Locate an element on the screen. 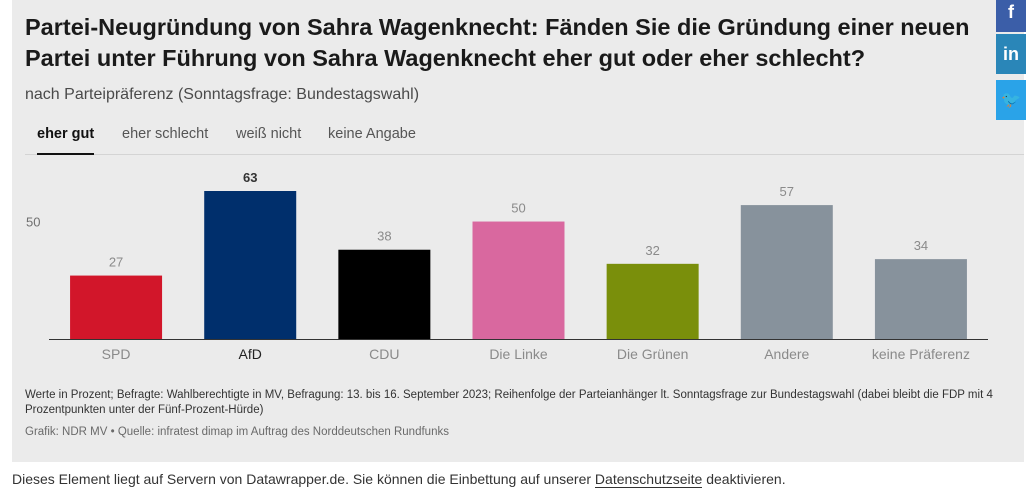 This screenshot has width=1026, height=502. bar-afd is located at coordinates (250, 265).